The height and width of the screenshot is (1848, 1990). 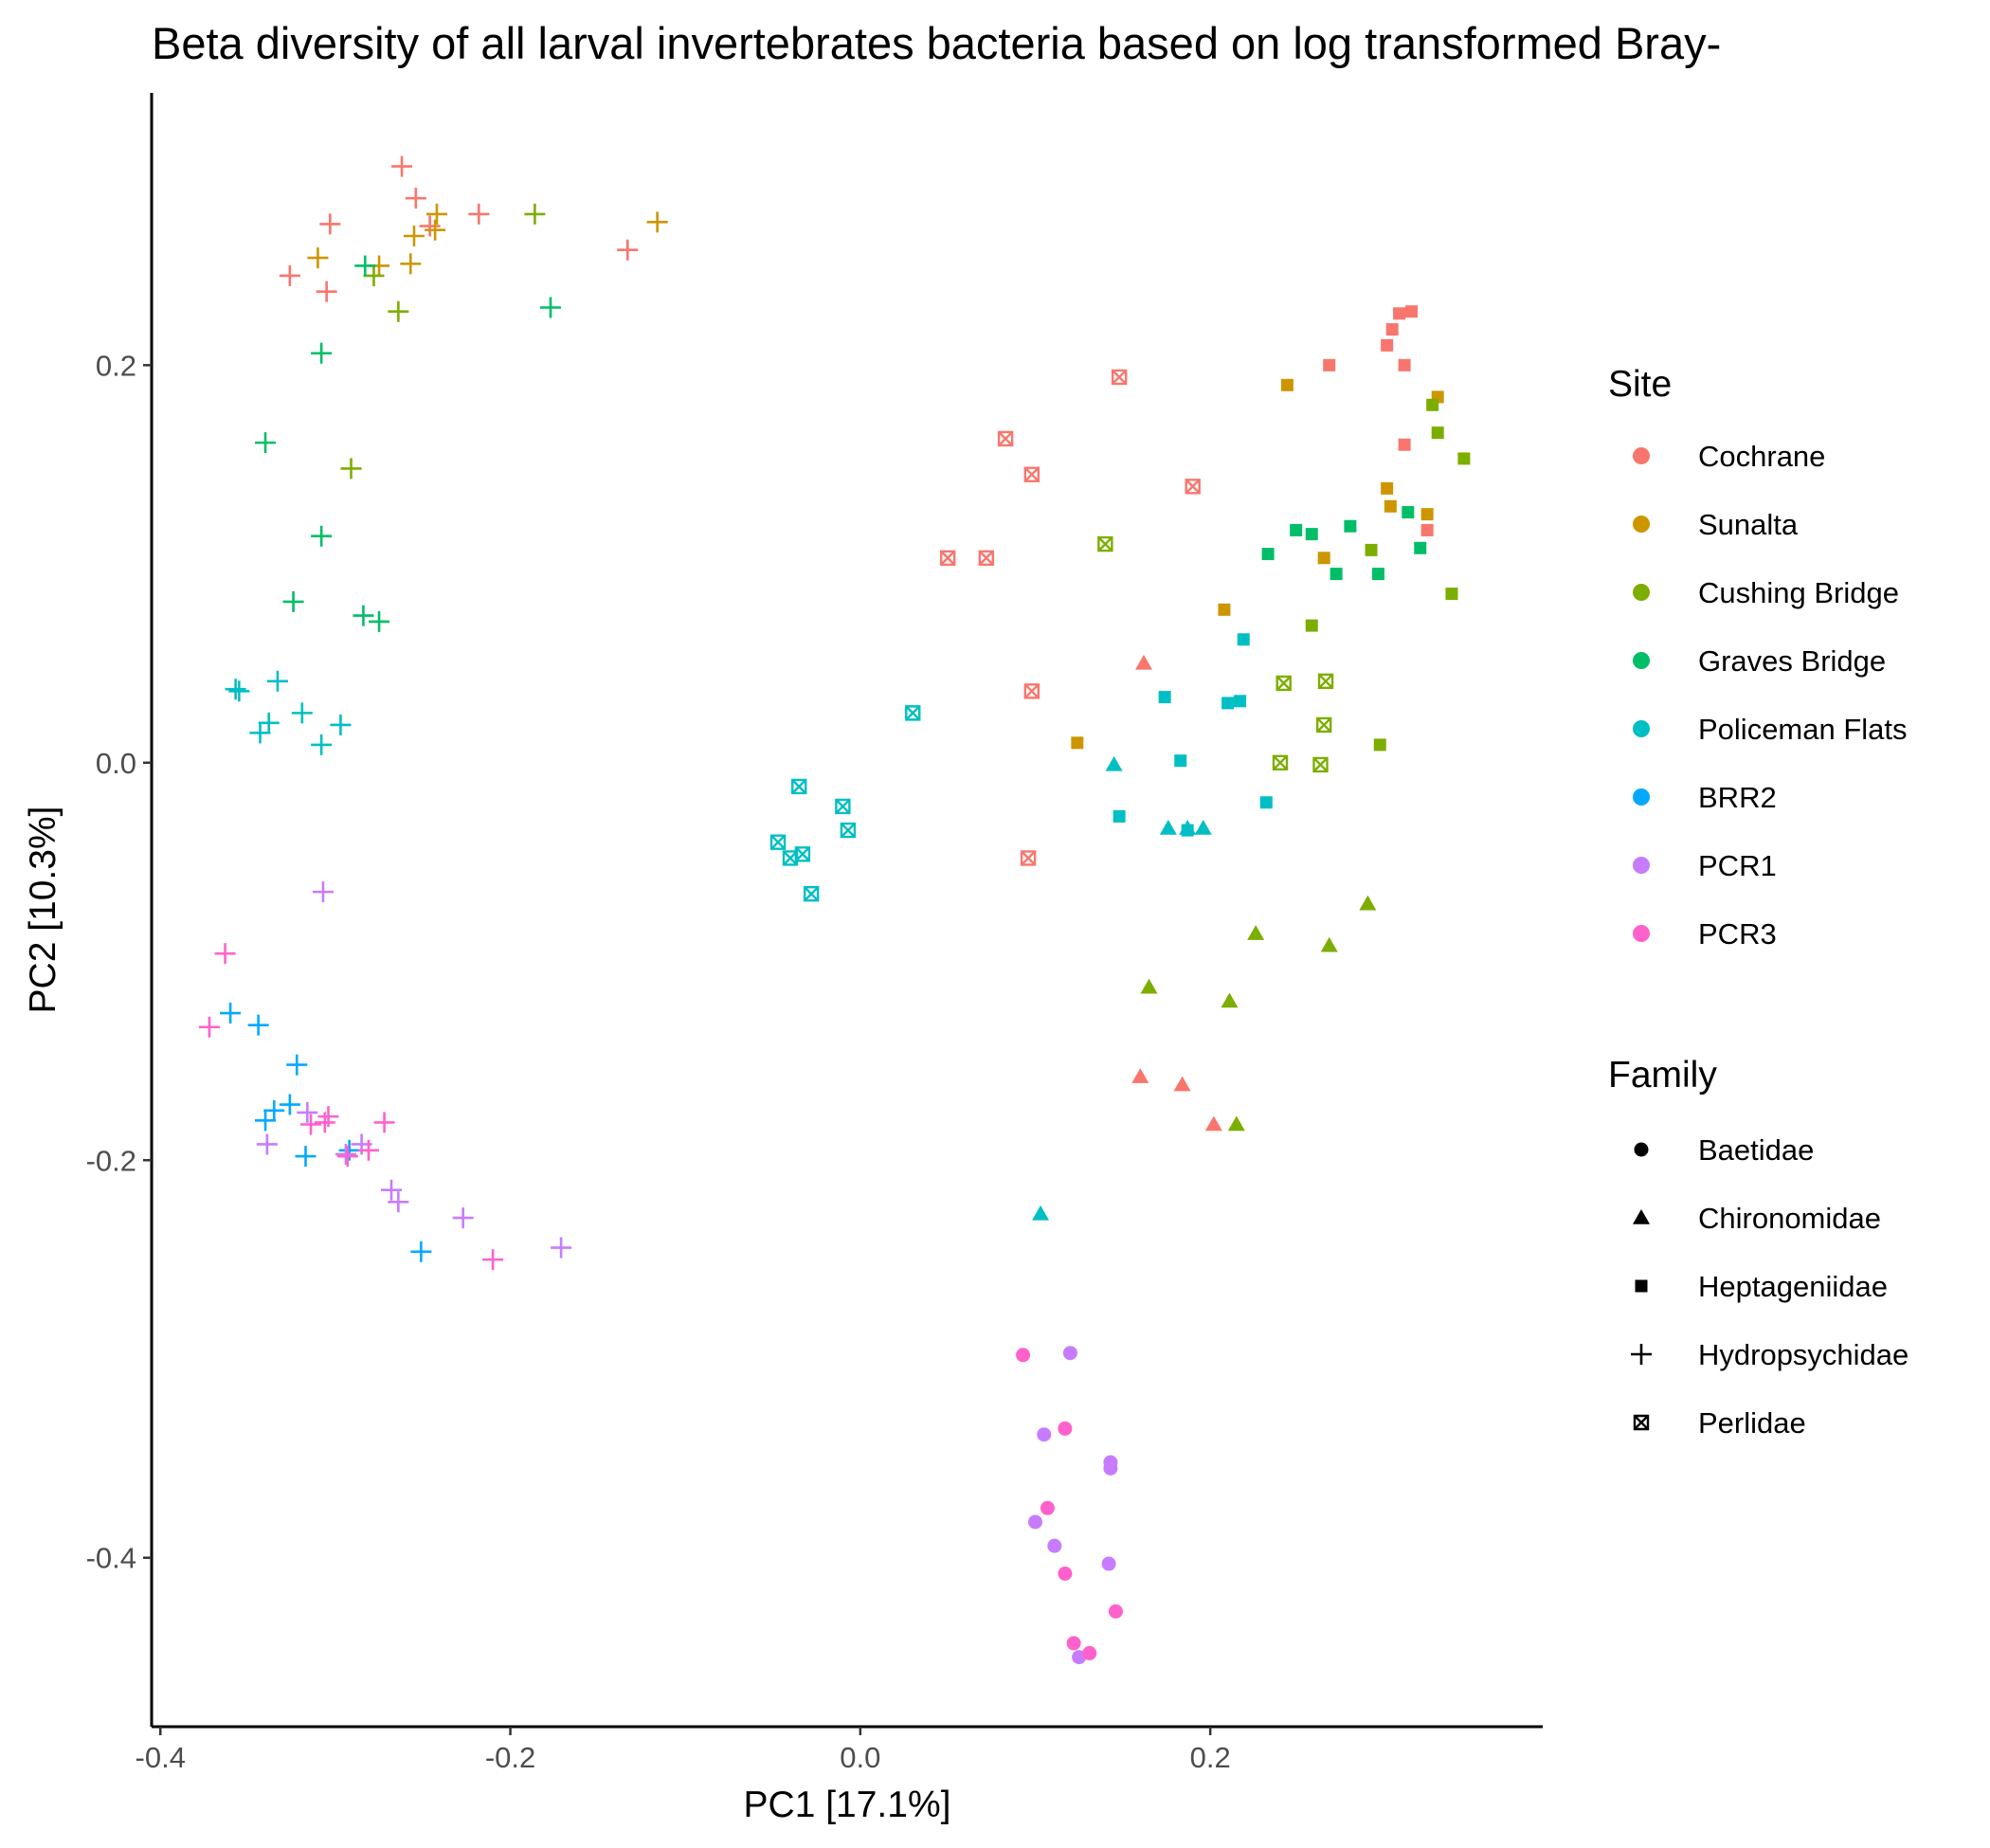 I want to click on legend-key-sunalta, so click(x=1641, y=524).